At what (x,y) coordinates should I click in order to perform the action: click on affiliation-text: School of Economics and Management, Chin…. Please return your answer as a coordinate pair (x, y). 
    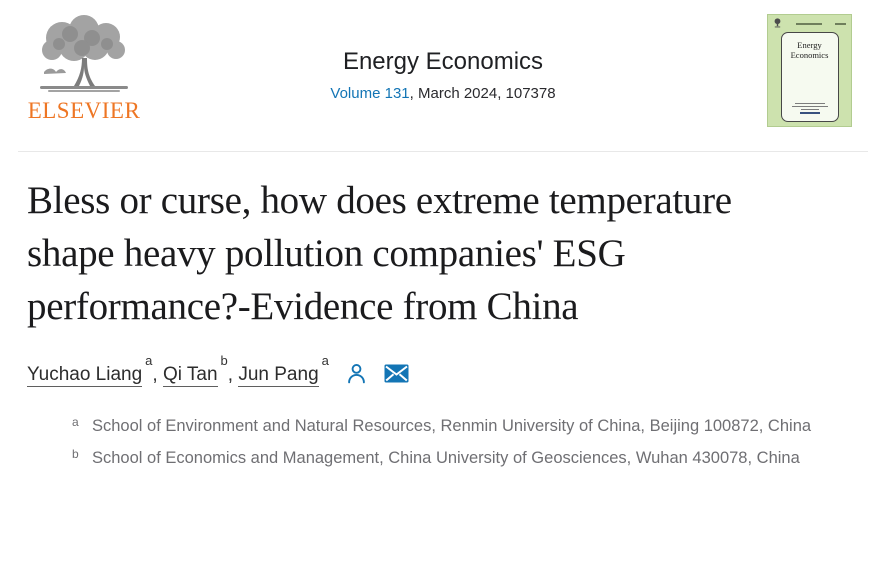
    Looking at the image, I should click on (446, 458).